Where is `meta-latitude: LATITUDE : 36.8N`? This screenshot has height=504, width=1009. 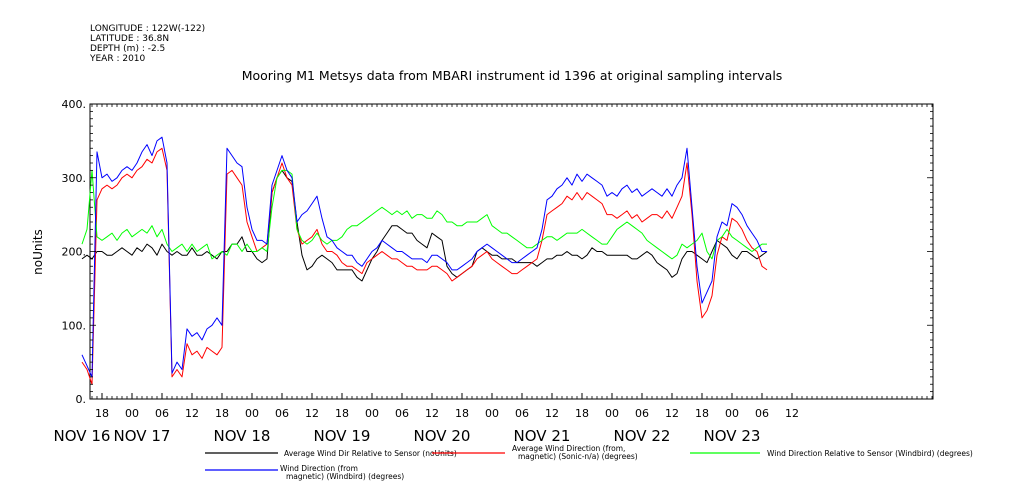
meta-latitude: LATITUDE : 36.8N is located at coordinates (129, 39).